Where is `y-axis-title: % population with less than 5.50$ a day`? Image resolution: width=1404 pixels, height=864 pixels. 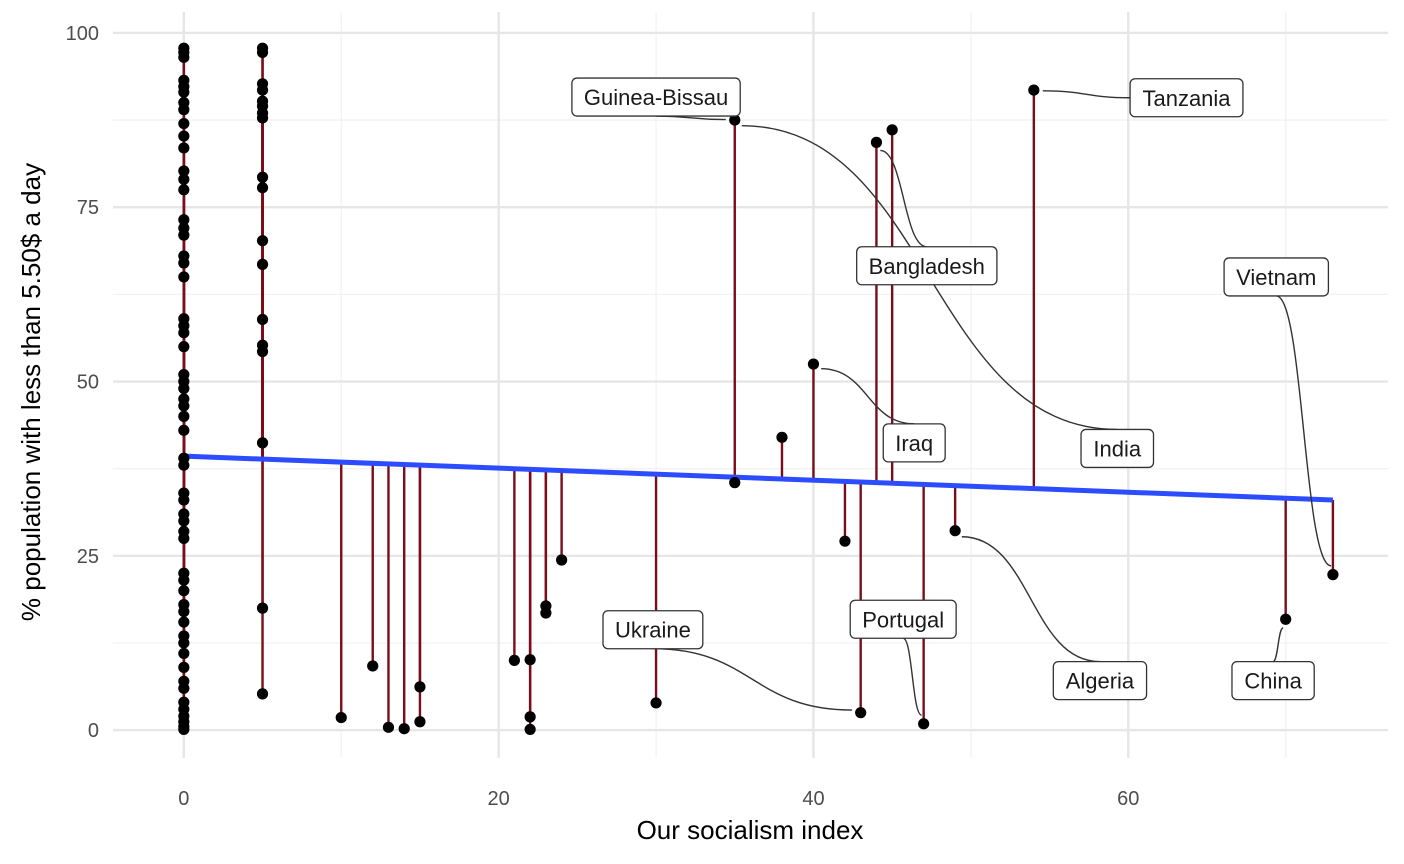 y-axis-title: % population with less than 5.50$ a day is located at coordinates (31, 392).